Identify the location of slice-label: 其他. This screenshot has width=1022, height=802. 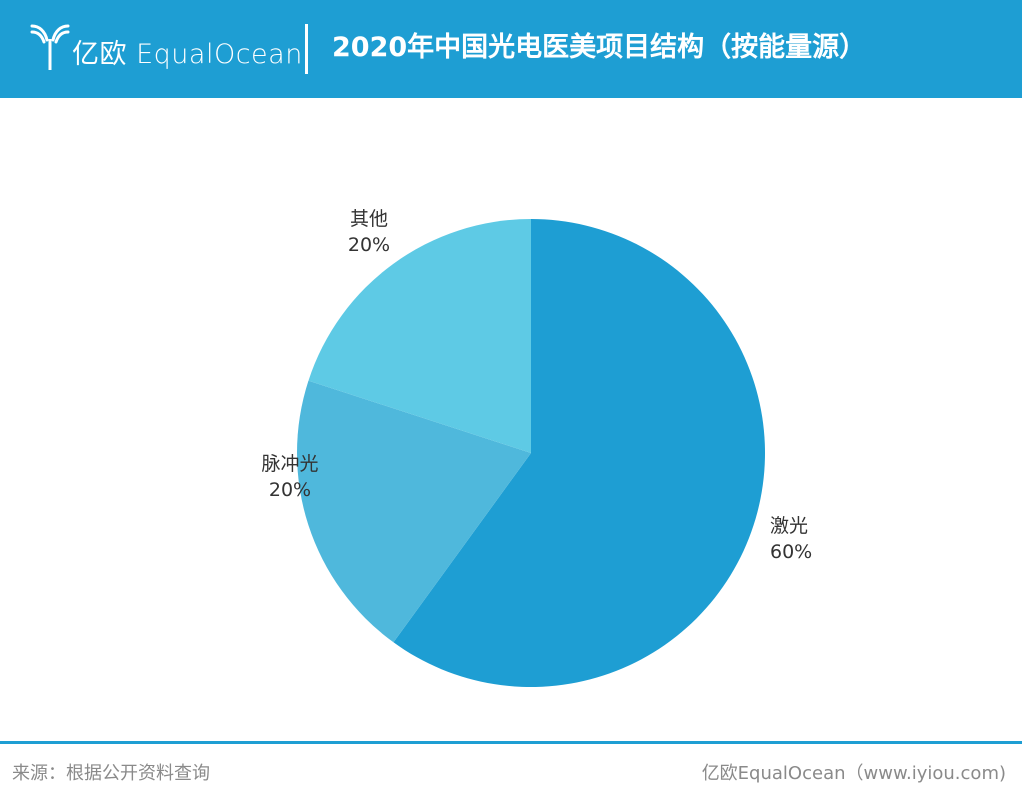
(369, 219).